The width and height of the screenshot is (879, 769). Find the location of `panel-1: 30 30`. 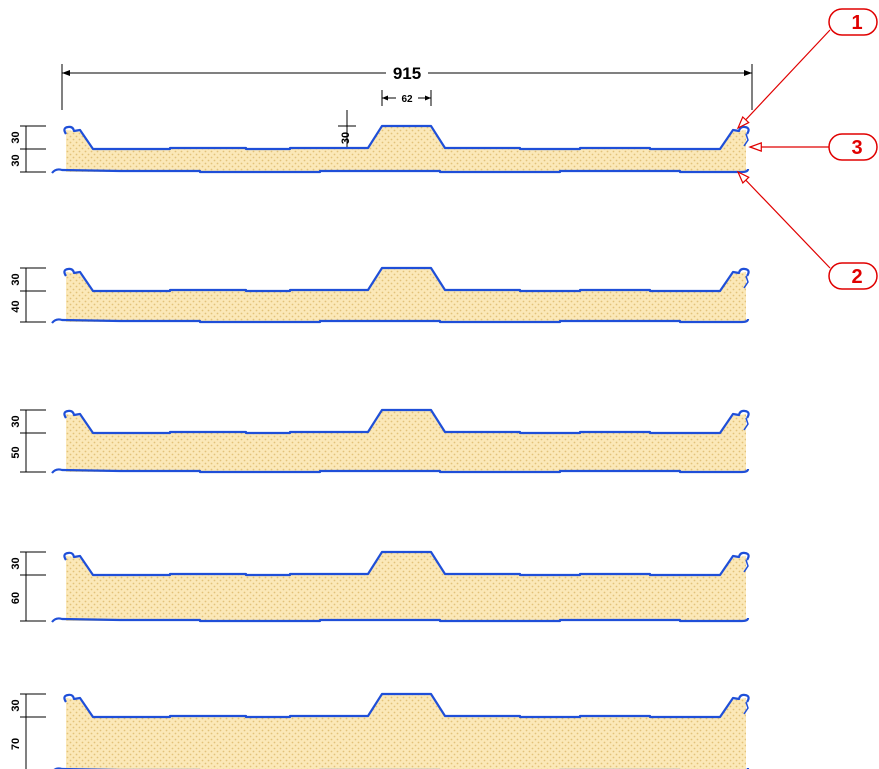

panel-1: 30 30 is located at coordinates (380, 149).